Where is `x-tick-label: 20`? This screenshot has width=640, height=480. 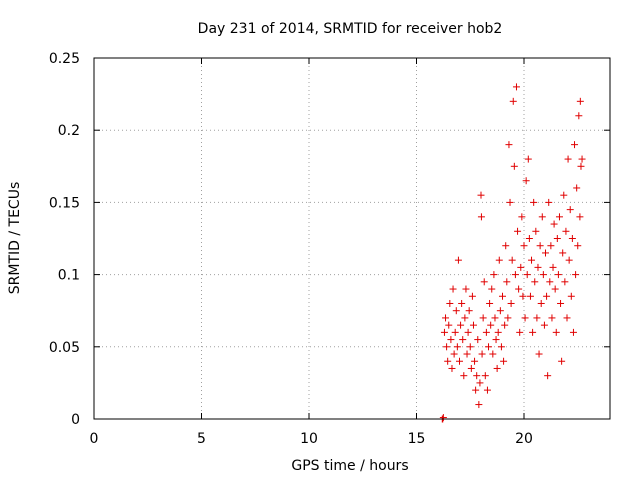
x-tick-label: 20 is located at coordinates (524, 439).